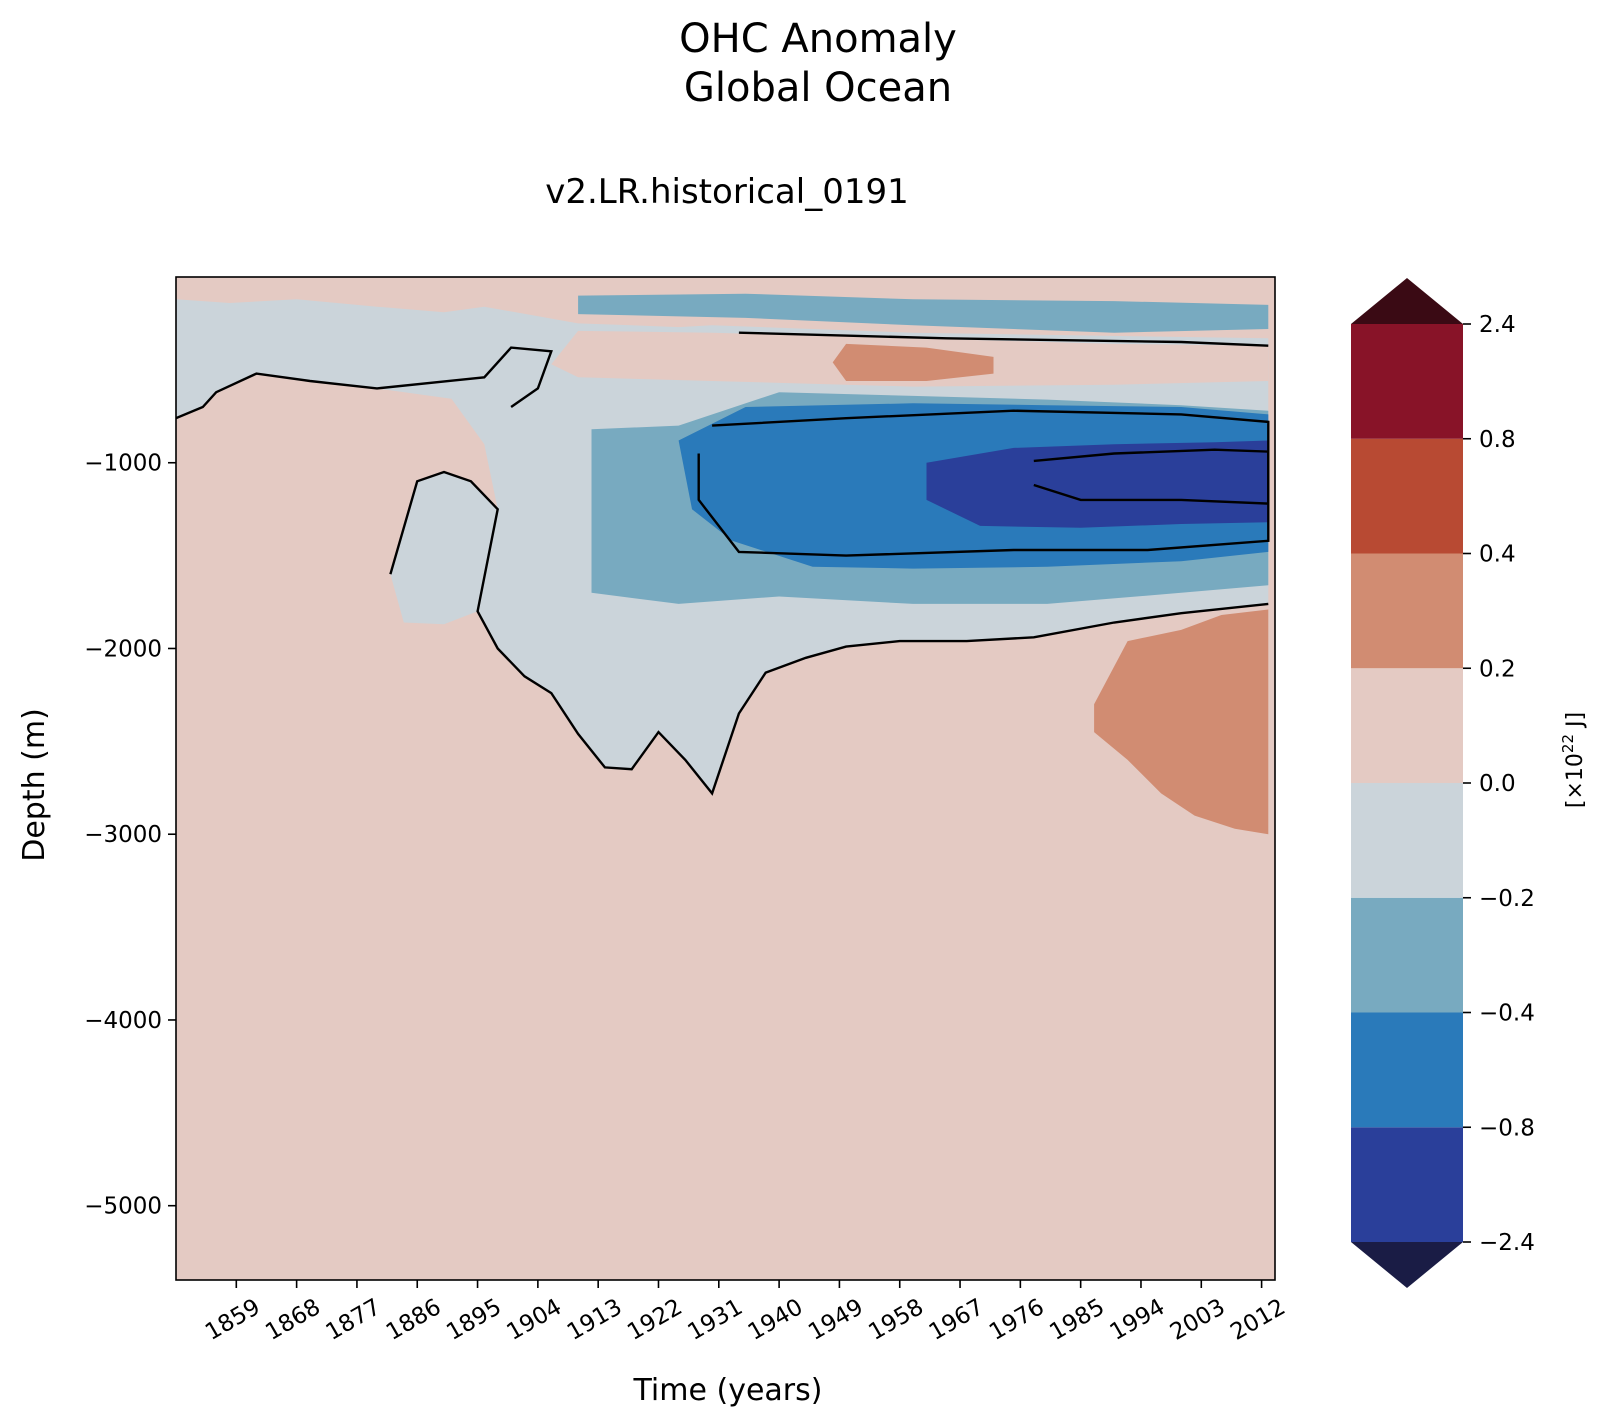 The width and height of the screenshot is (1611, 1425). What do you see at coordinates (123, 1021) in the screenshot?
I see `y-tick-label: −4000` at bounding box center [123, 1021].